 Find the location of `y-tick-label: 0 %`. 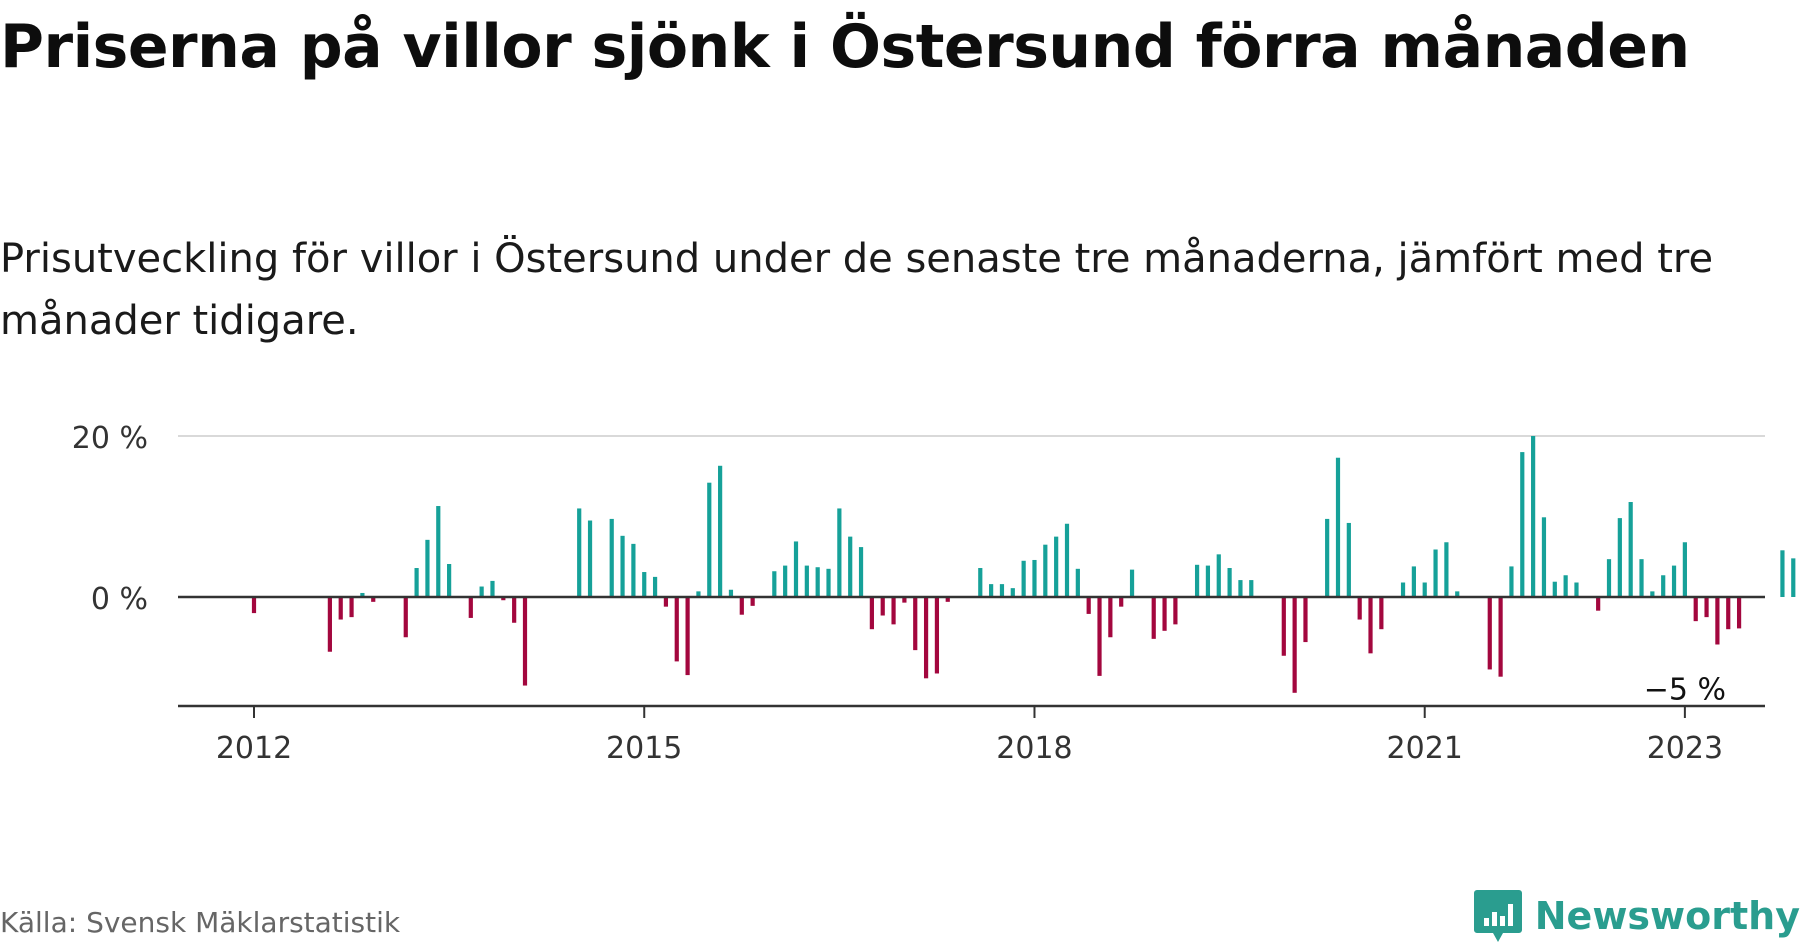

y-tick-label: 0 % is located at coordinates (119, 599).